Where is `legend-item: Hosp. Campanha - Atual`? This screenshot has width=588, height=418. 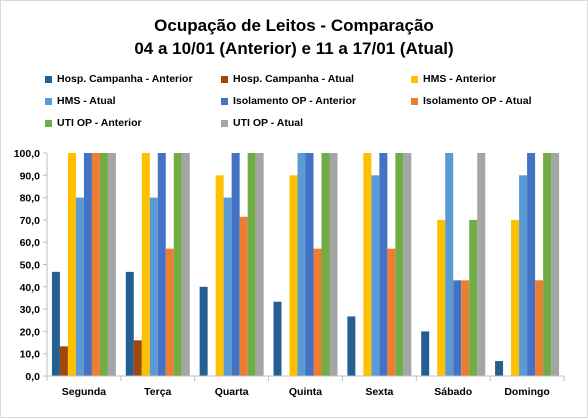
legend-item: Hosp. Campanha - Atual is located at coordinates (287, 79).